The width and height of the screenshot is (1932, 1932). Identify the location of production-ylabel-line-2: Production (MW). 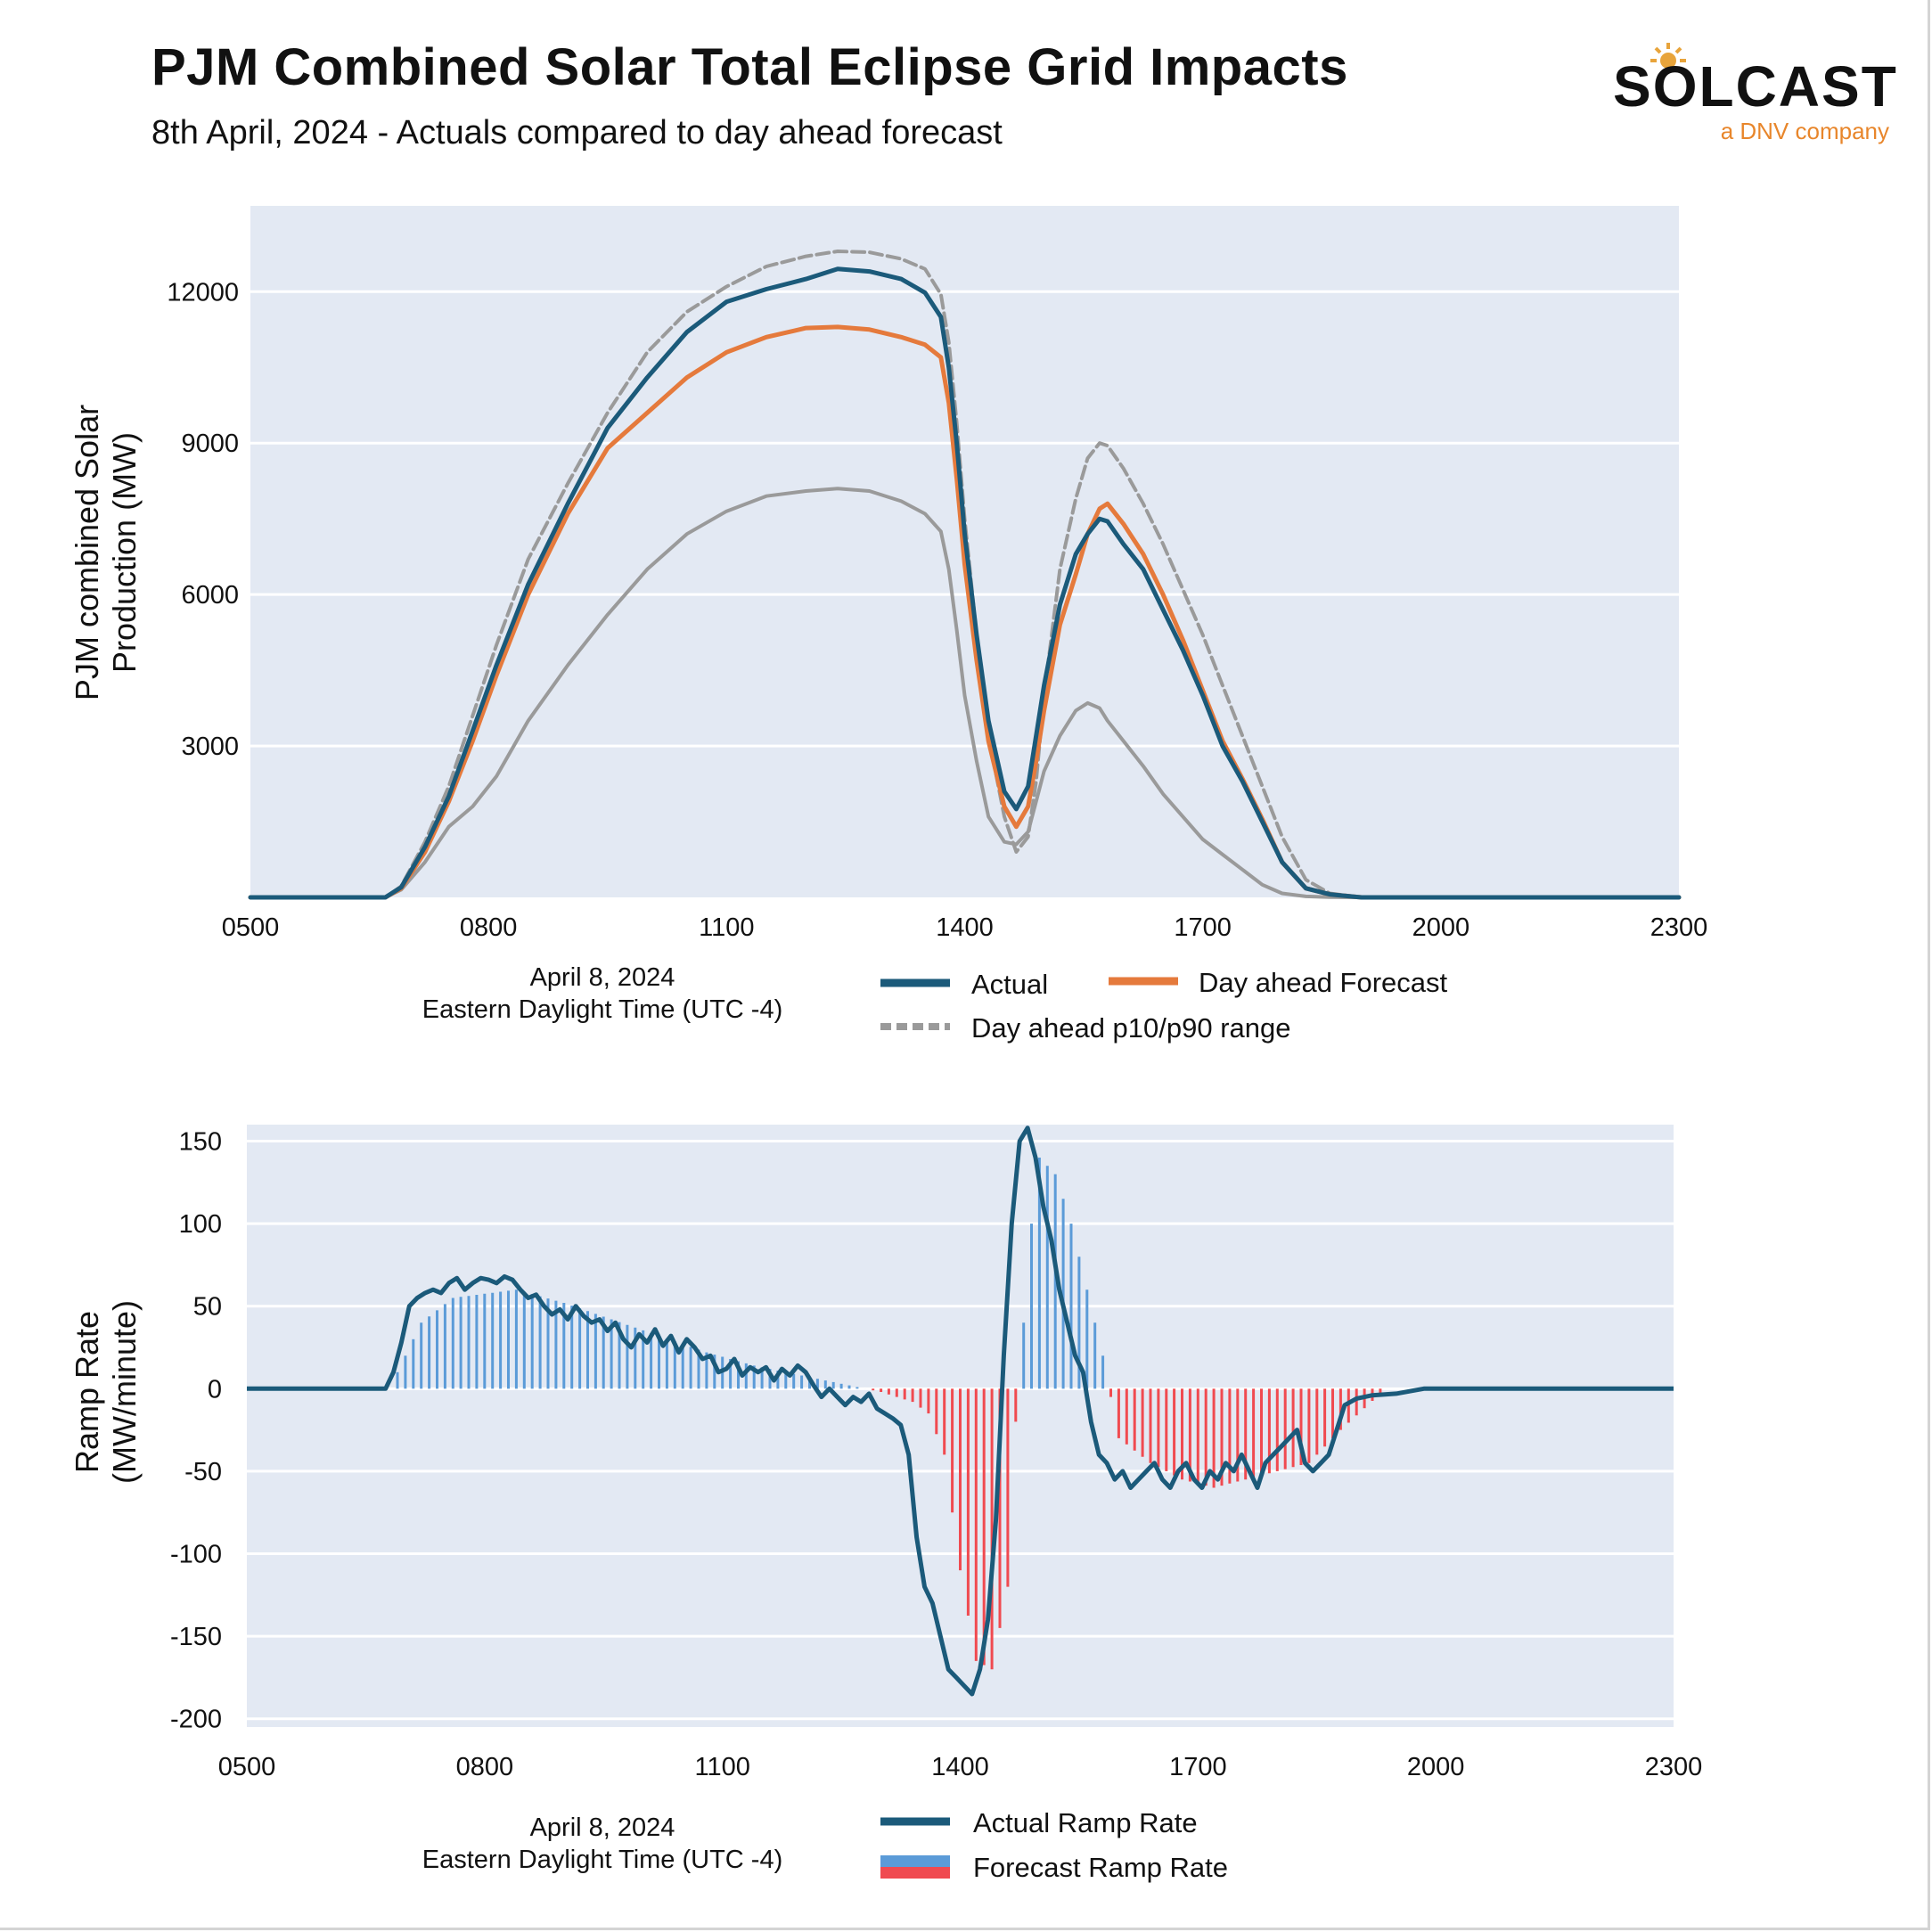
(124, 552).